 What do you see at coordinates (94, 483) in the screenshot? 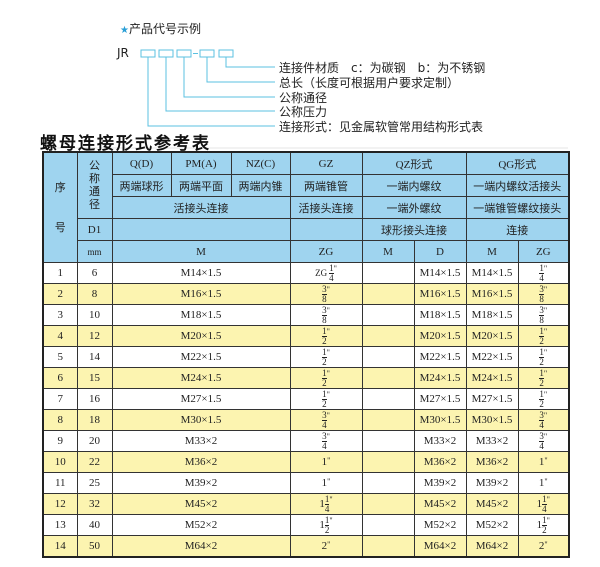
I see `cell-dn: 25` at bounding box center [94, 483].